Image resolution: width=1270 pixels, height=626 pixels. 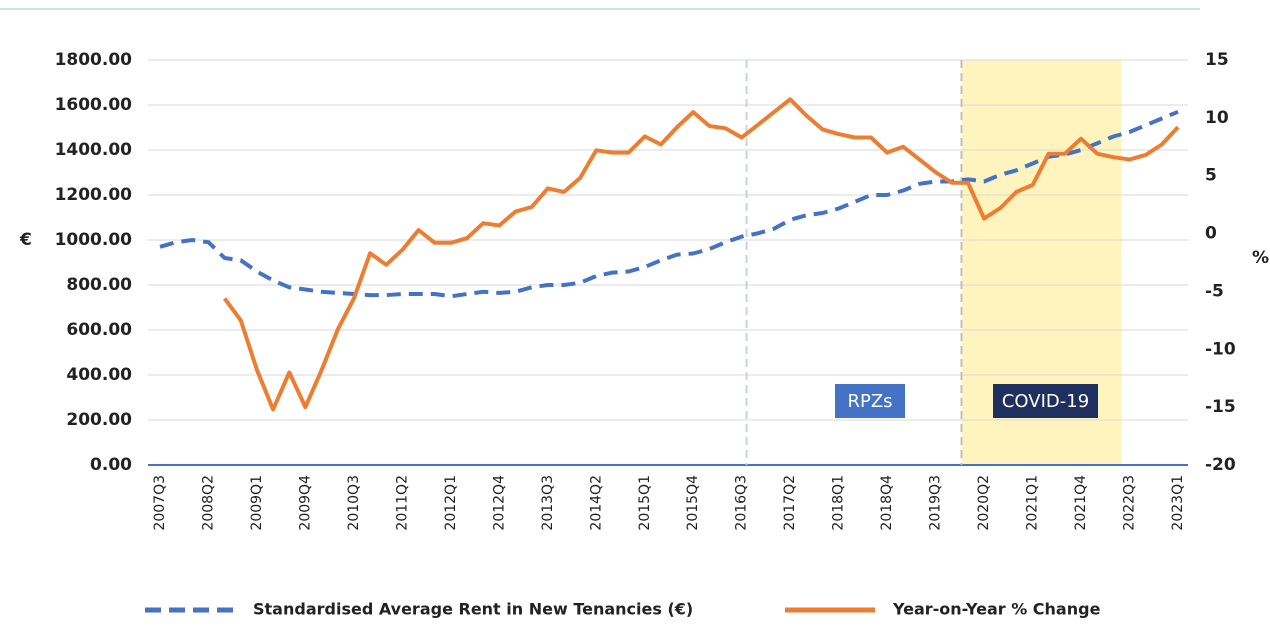 What do you see at coordinates (1211, 234) in the screenshot?
I see `y2-tick-label: 0` at bounding box center [1211, 234].